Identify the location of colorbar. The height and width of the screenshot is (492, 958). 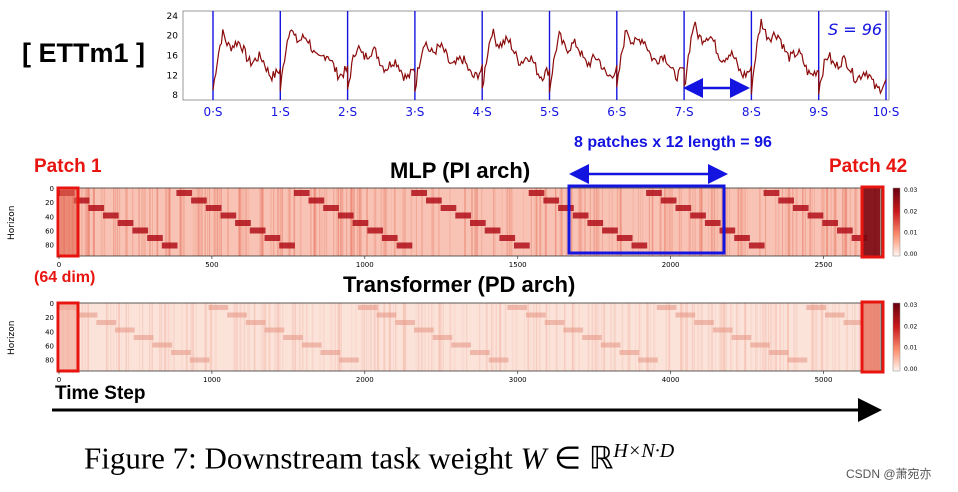
(896, 337).